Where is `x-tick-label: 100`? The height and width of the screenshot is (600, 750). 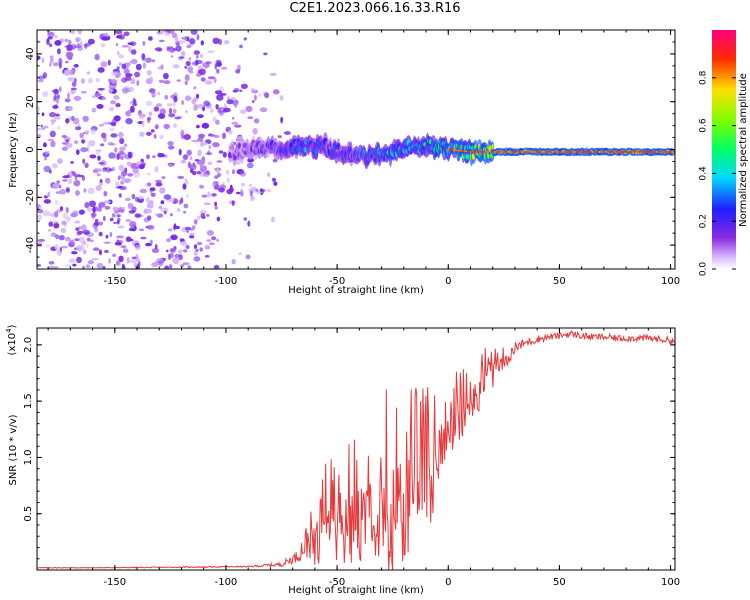 x-tick-label: 100 is located at coordinates (670, 582).